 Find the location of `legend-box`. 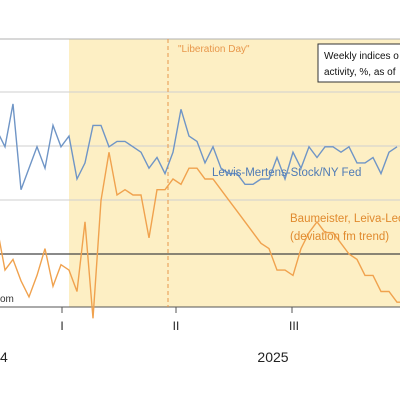

legend-box is located at coordinates (358, 63).